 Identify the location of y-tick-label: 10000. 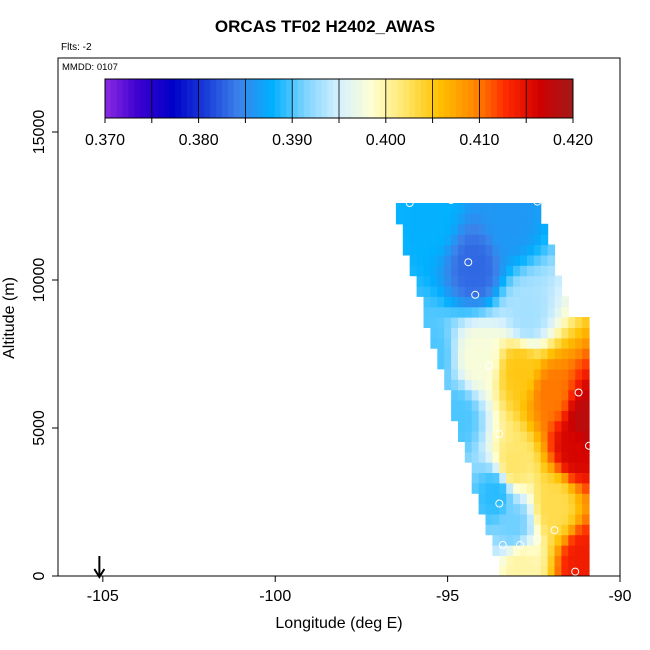
(39, 280).